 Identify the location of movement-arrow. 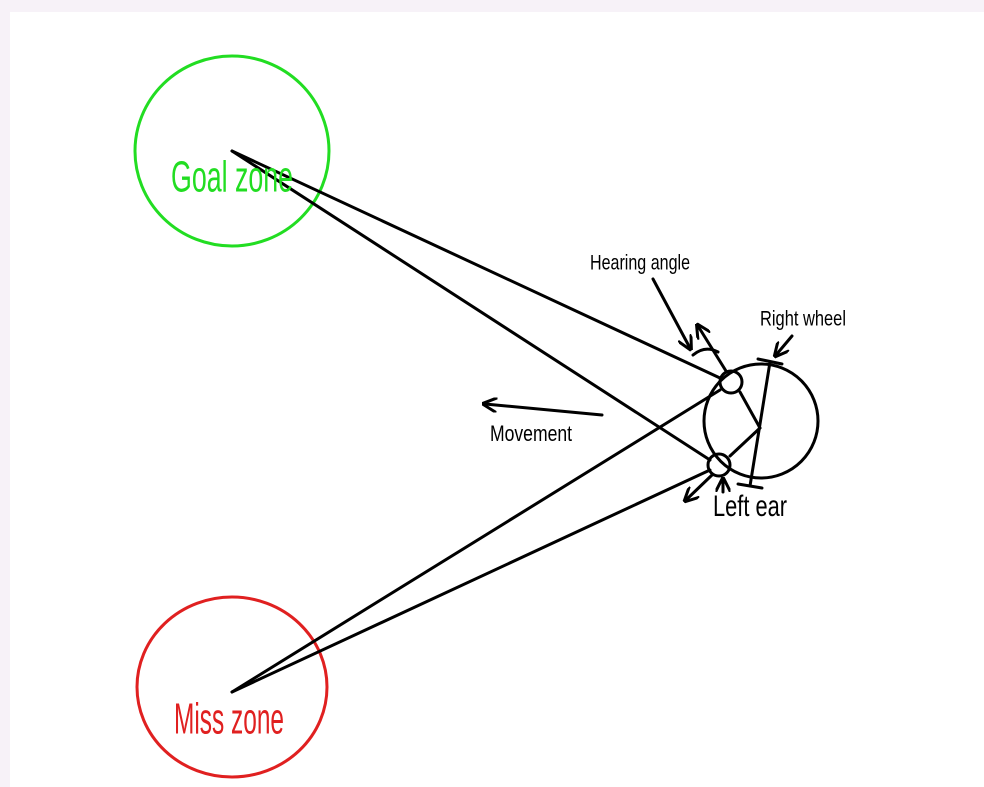
(544, 410).